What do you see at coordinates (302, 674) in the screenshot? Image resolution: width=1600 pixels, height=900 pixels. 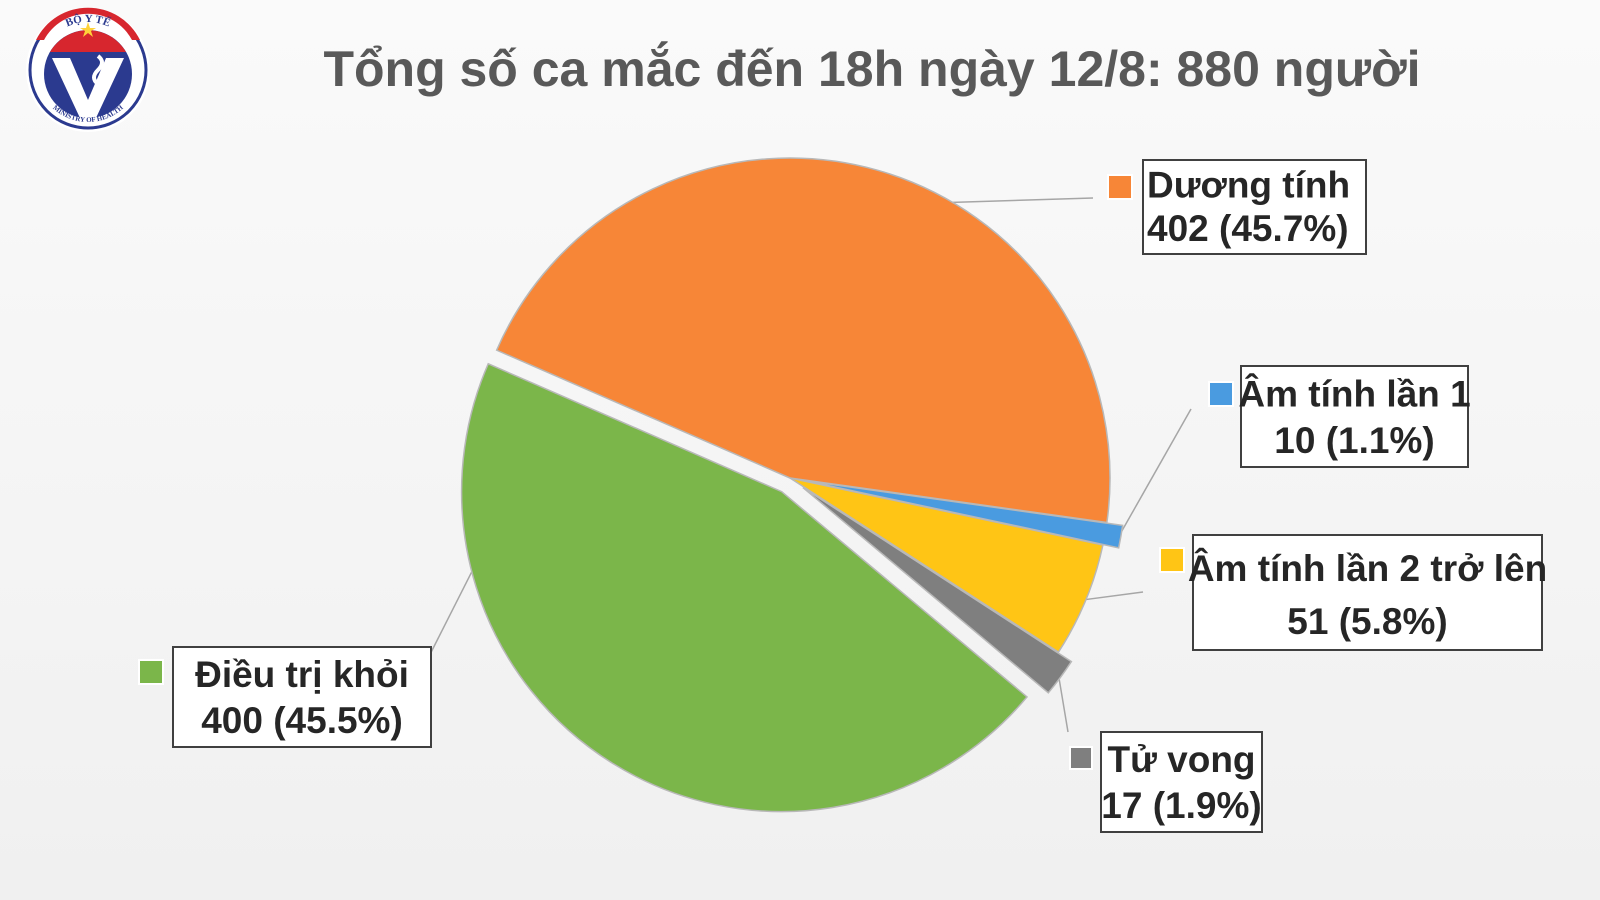 I see `slice-name: Điều trị khỏi` at bounding box center [302, 674].